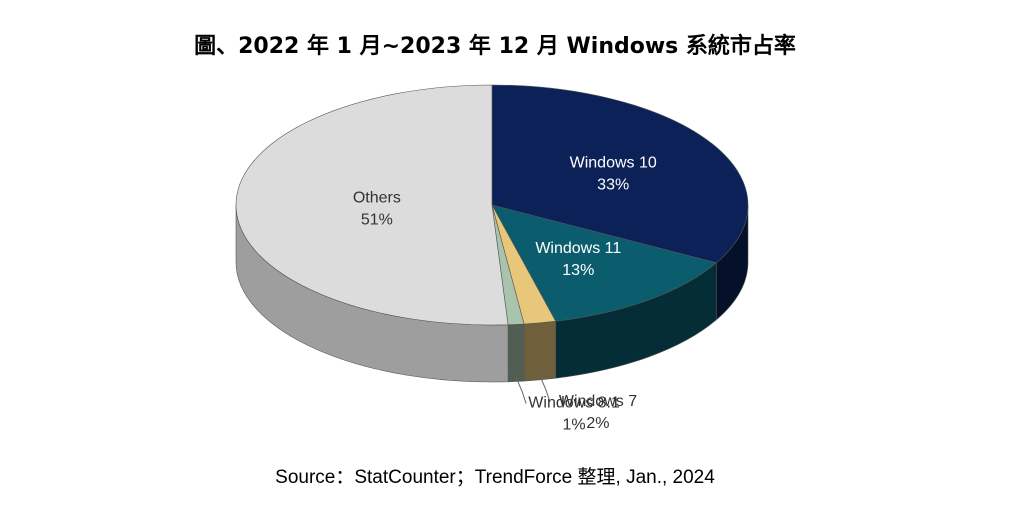  I want to click on slice-label-windows-11: Windows 11, so click(578, 248).